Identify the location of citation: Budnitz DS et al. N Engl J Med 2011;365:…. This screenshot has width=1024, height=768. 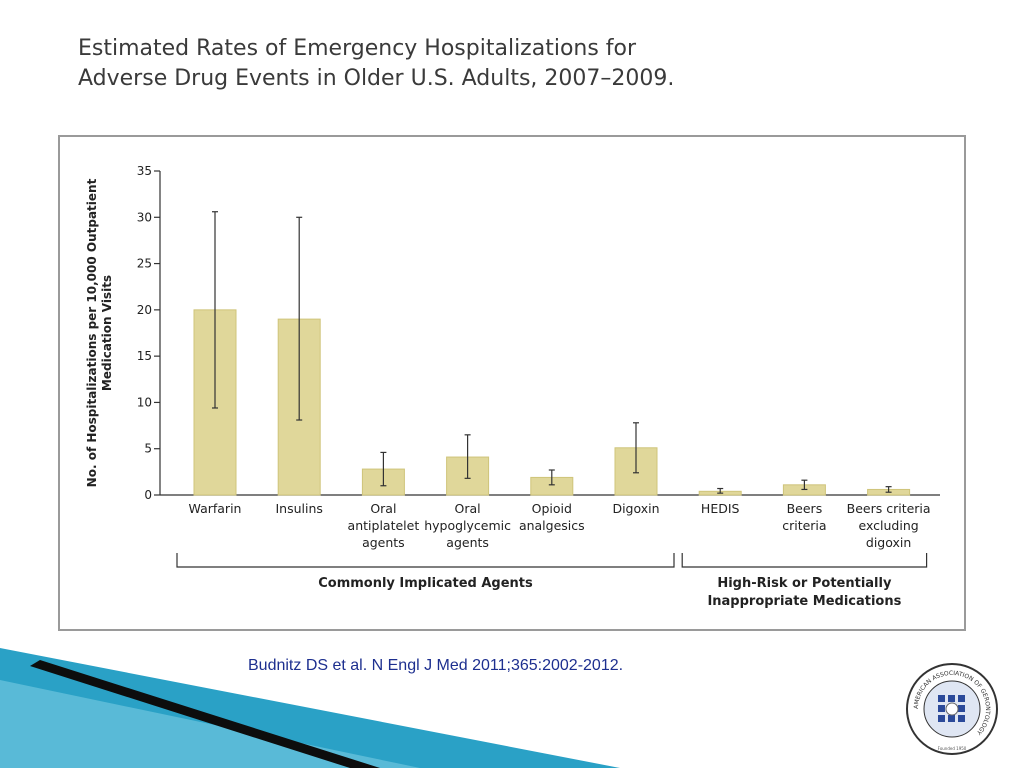
(436, 665).